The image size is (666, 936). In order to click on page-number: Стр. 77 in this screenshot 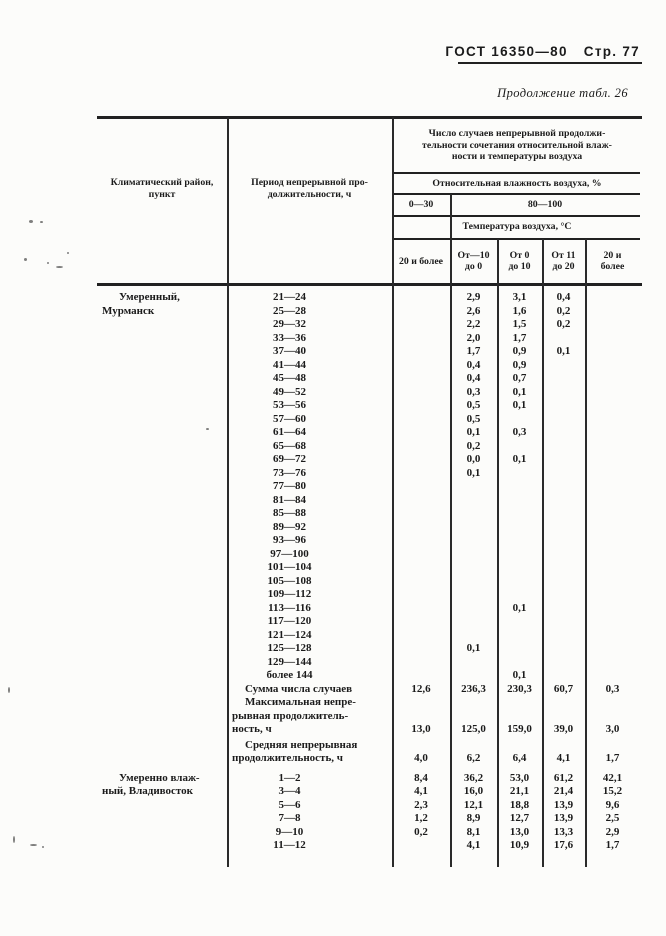, I will do `click(611, 51)`.